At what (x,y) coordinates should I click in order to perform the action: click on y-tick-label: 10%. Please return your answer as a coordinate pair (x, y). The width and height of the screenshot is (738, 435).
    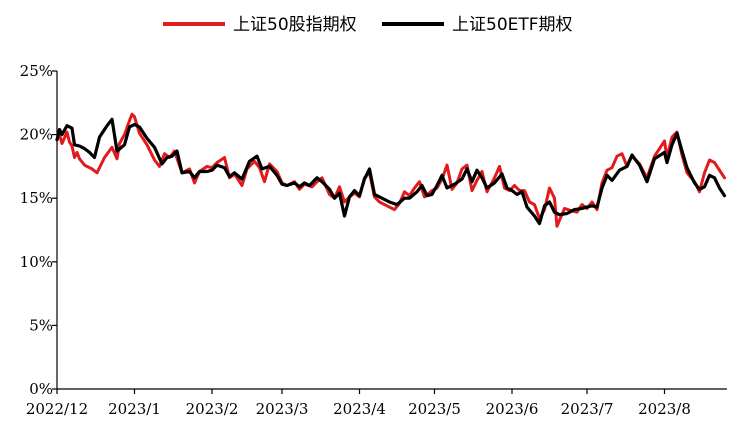
    Looking at the image, I should click on (36, 262).